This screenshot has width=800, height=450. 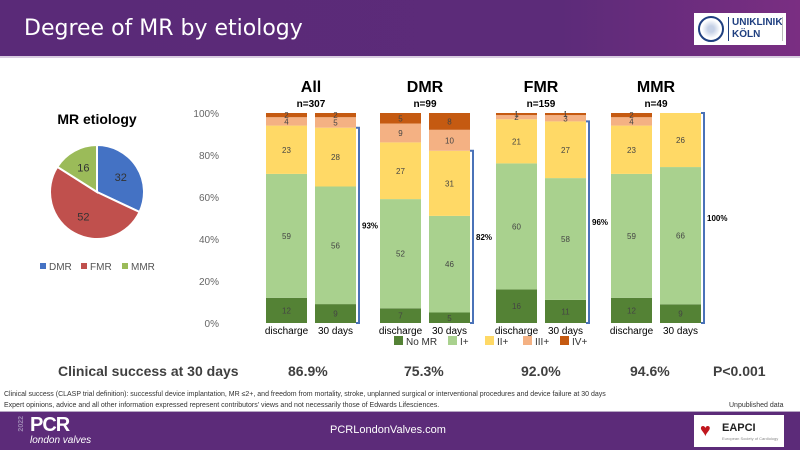 I want to click on bar-data-label: 16, so click(x=516, y=306).